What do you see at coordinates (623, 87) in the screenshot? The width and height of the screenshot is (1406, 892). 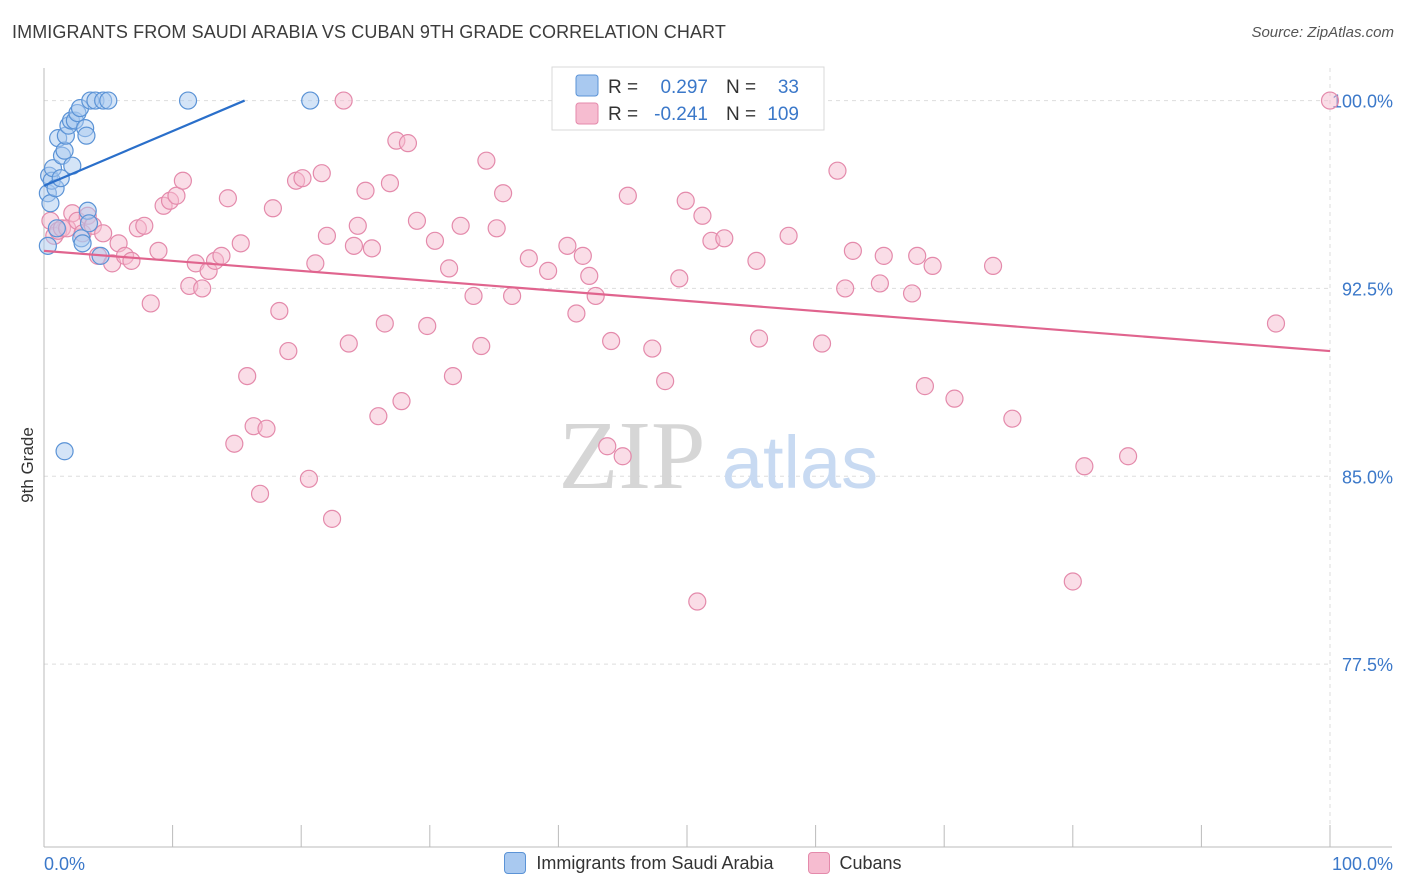 I see `legend-r-label-blue: R =` at bounding box center [623, 87].